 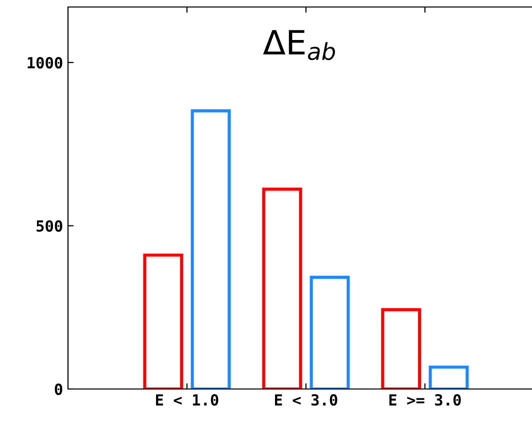 What do you see at coordinates (49, 226) in the screenshot?
I see `y-tick-label: 500` at bounding box center [49, 226].